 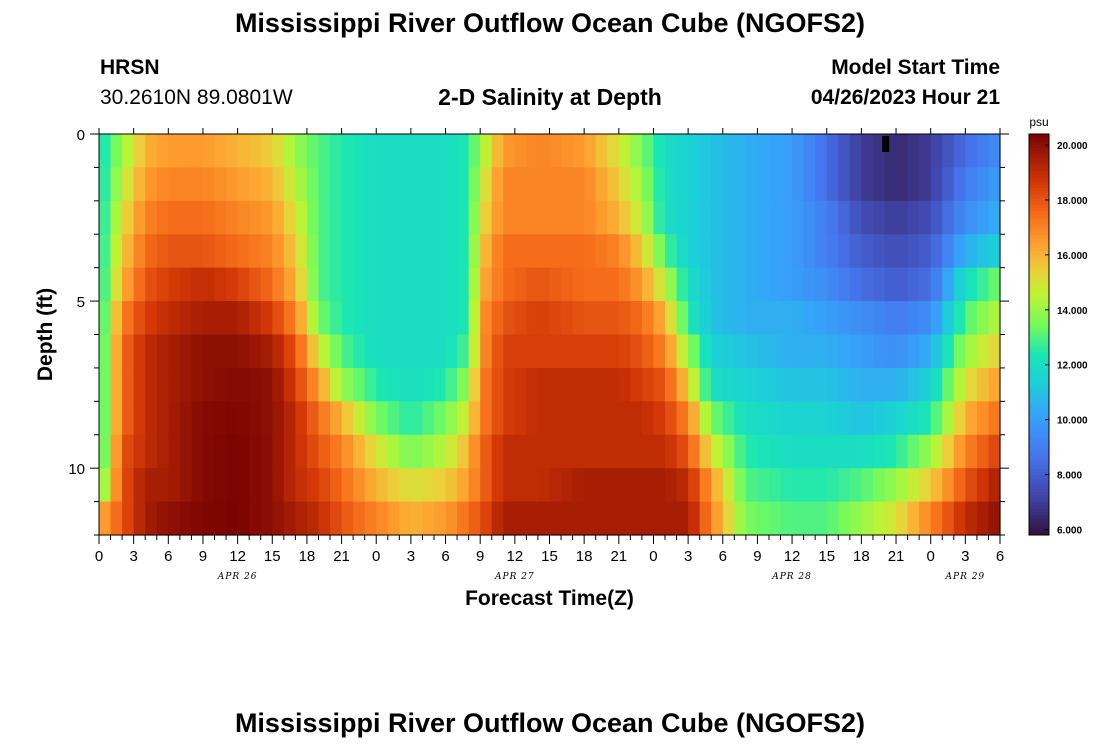 I want to click on y-tick-label: 5, so click(x=81, y=302).